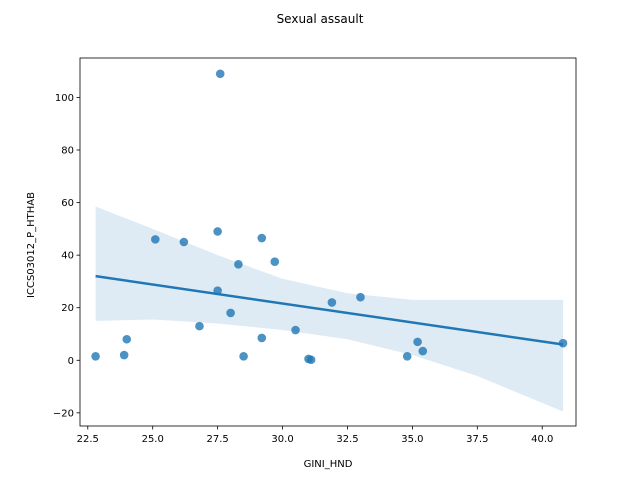 This screenshot has width=640, height=480. Describe the element at coordinates (347, 439) in the screenshot. I see `x-tick-label: 32.5` at that location.